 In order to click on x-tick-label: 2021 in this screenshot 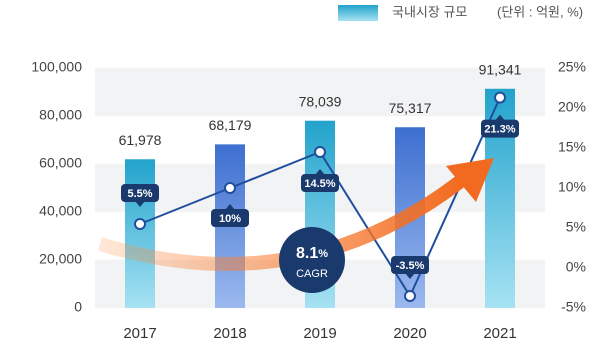, I will do `click(499, 333)`.